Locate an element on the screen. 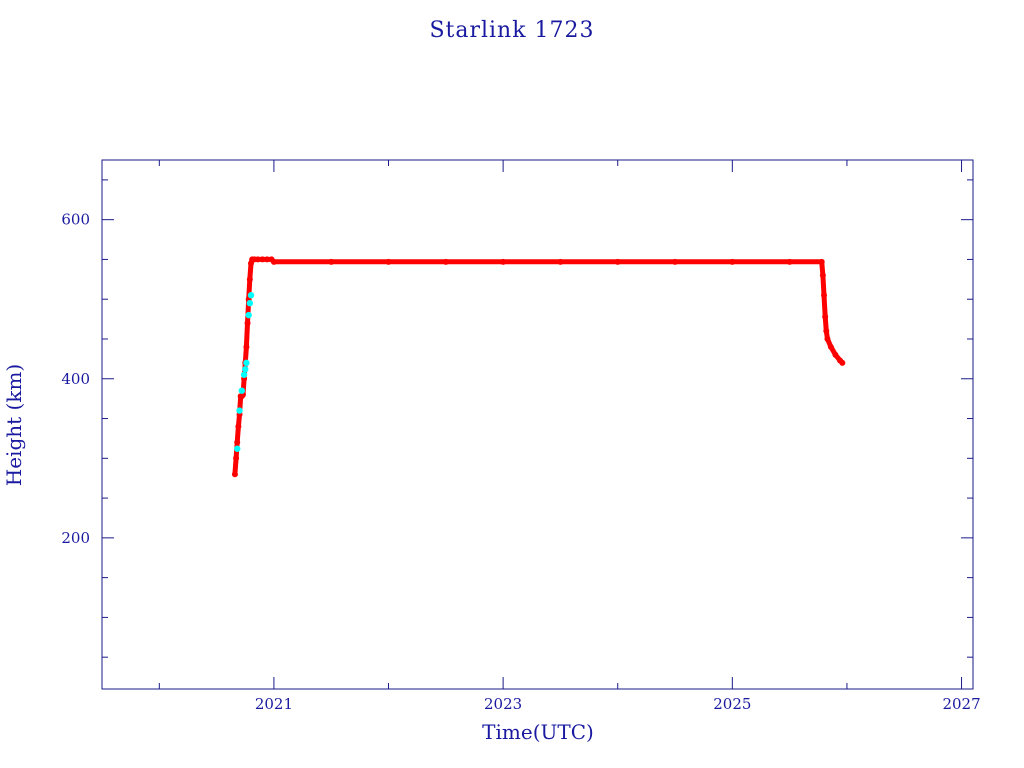 The height and width of the screenshot is (768, 1024). chart-title: Starlink 1723 is located at coordinates (511, 30).